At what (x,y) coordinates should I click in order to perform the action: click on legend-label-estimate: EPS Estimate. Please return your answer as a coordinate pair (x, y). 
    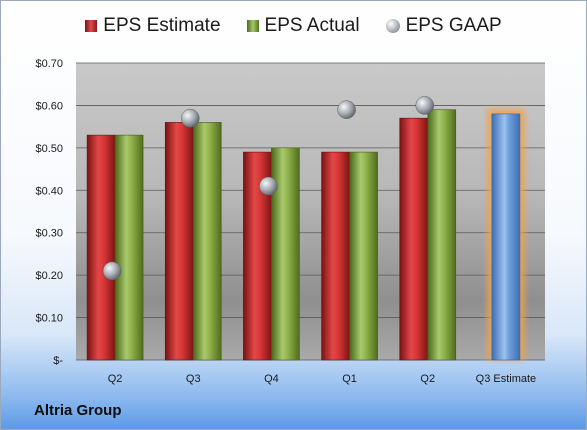
    Looking at the image, I should click on (162, 25).